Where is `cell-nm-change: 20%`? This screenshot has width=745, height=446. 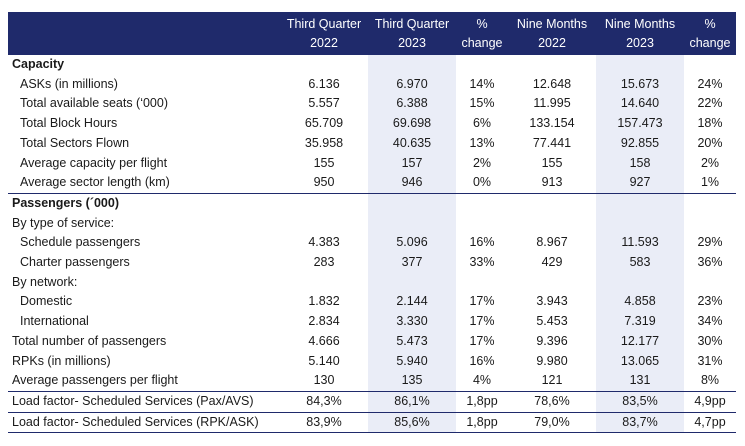 cell-nm-change: 20% is located at coordinates (710, 142).